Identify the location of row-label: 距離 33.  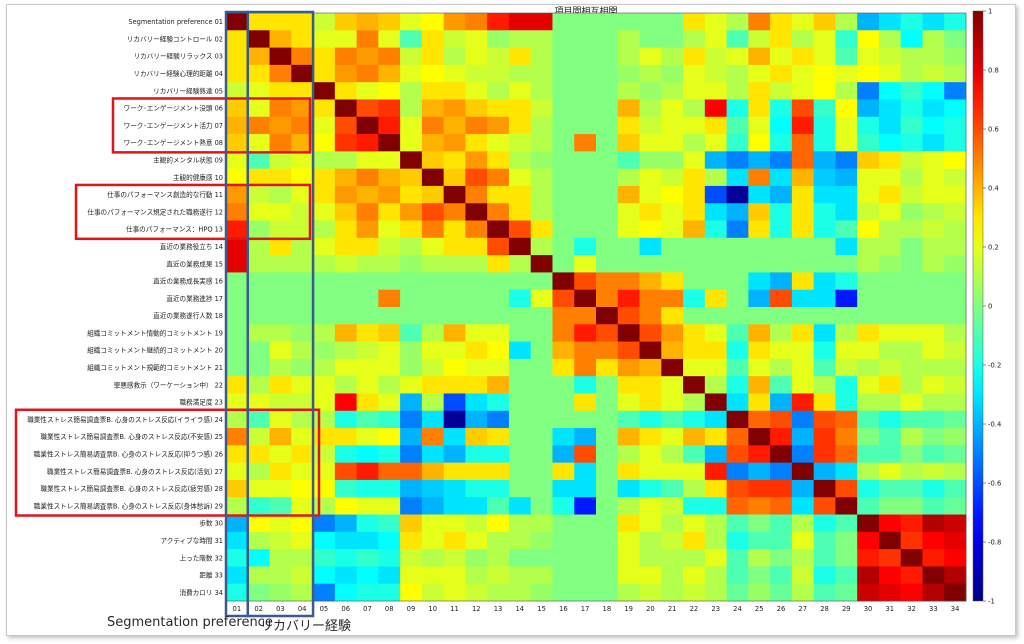
(211, 575).